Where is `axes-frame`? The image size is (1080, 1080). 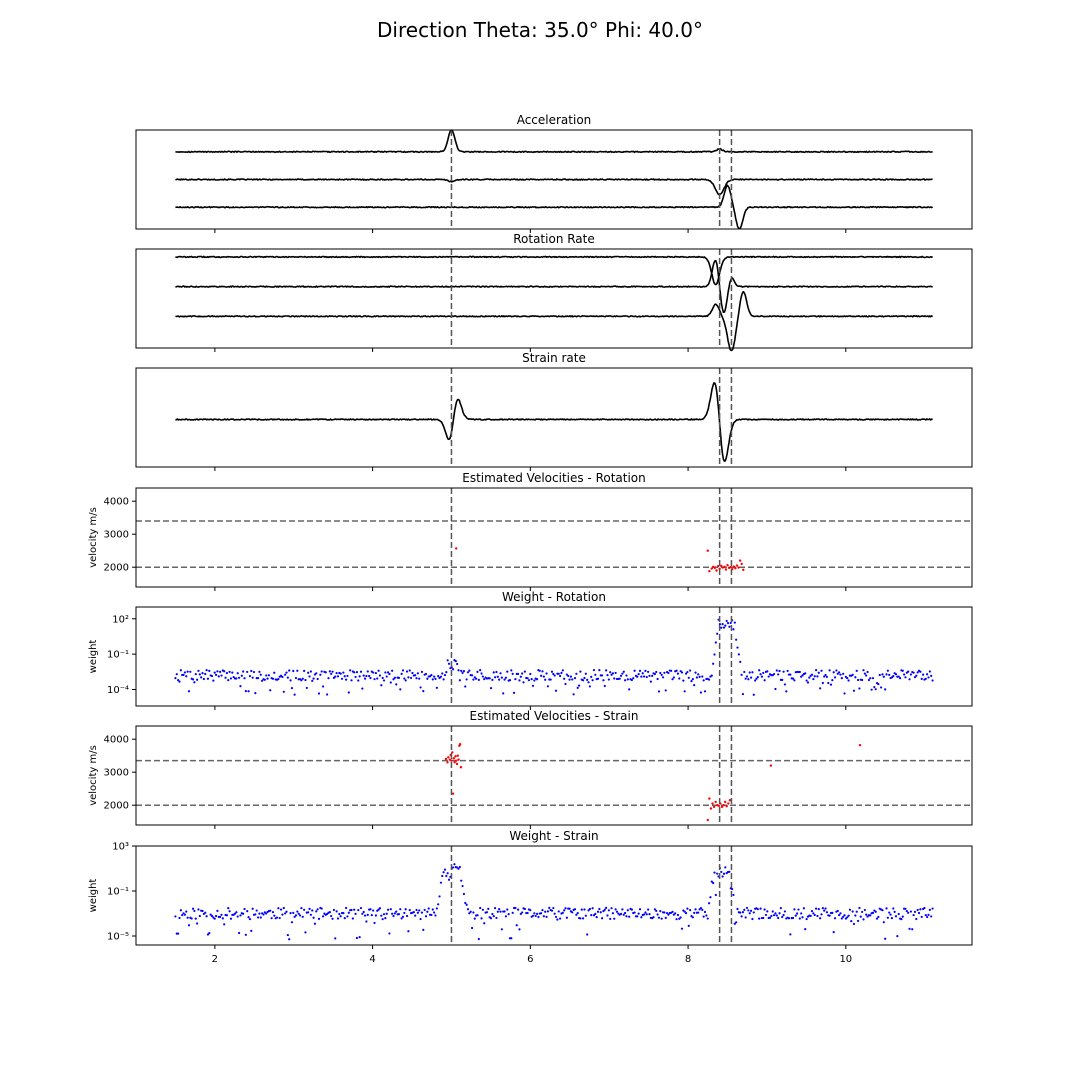
axes-frame is located at coordinates (554, 895).